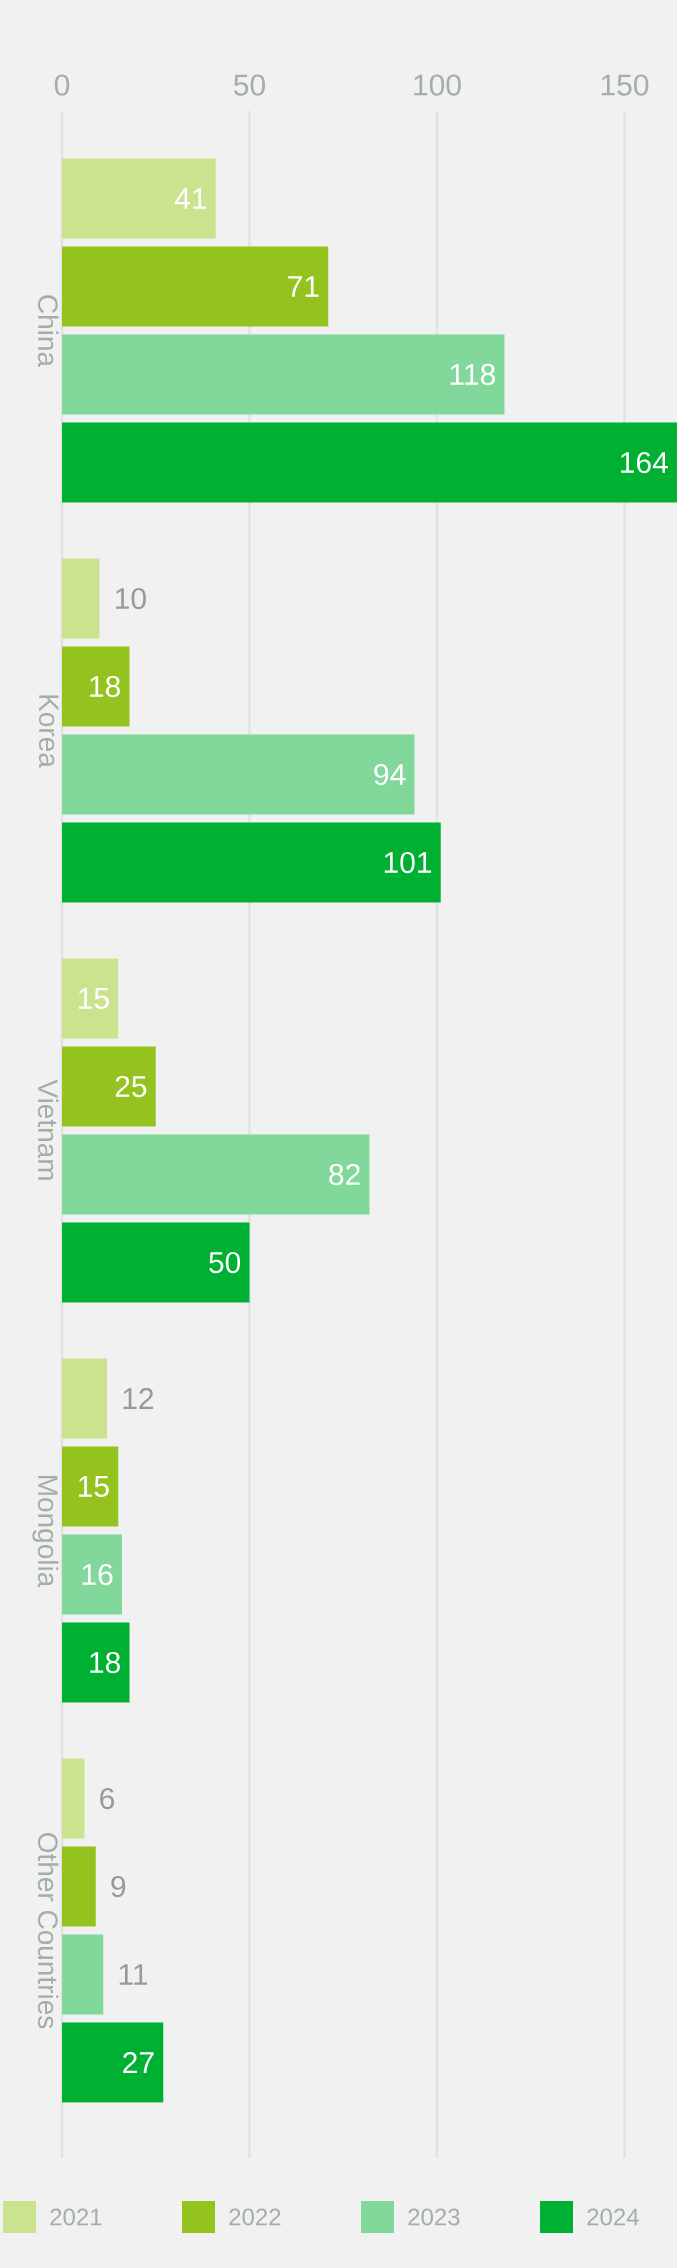 The height and width of the screenshot is (2268, 677). What do you see at coordinates (48, 1931) in the screenshot?
I see `y-tick-label: Other Countries` at bounding box center [48, 1931].